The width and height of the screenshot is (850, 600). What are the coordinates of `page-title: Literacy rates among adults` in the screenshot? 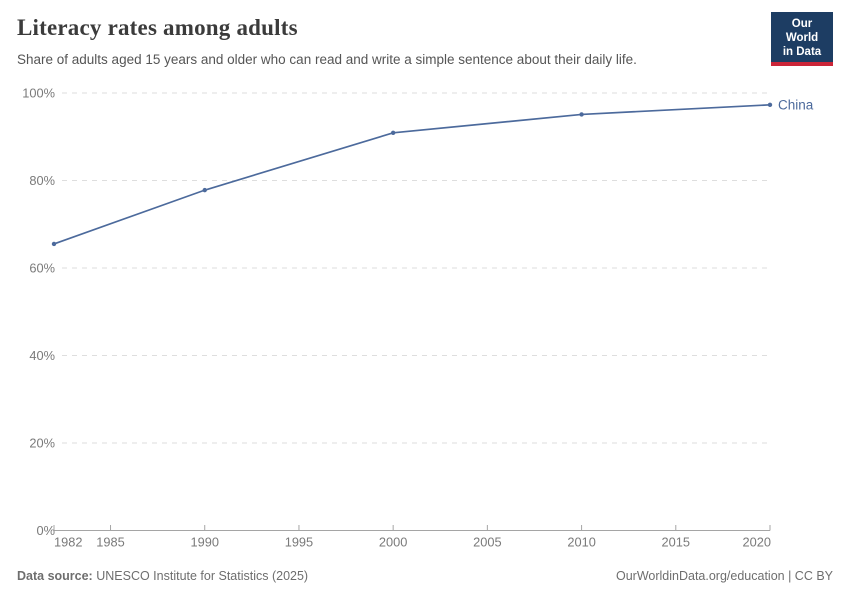 It's located at (157, 27).